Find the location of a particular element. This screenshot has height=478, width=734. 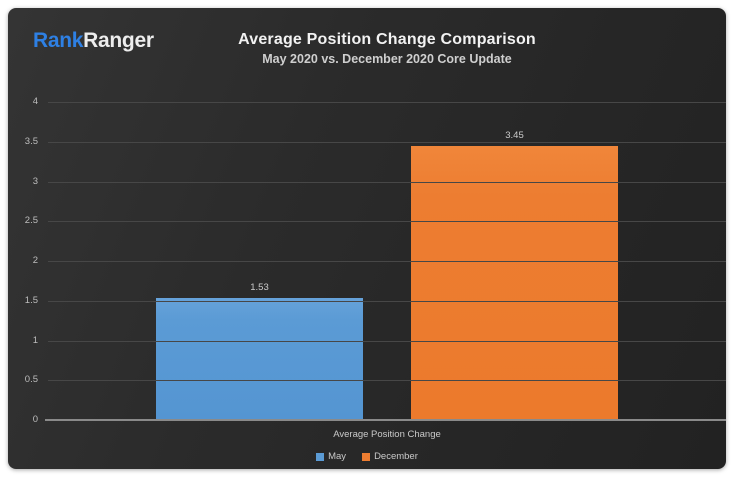

legend-label-december: December is located at coordinates (396, 456).